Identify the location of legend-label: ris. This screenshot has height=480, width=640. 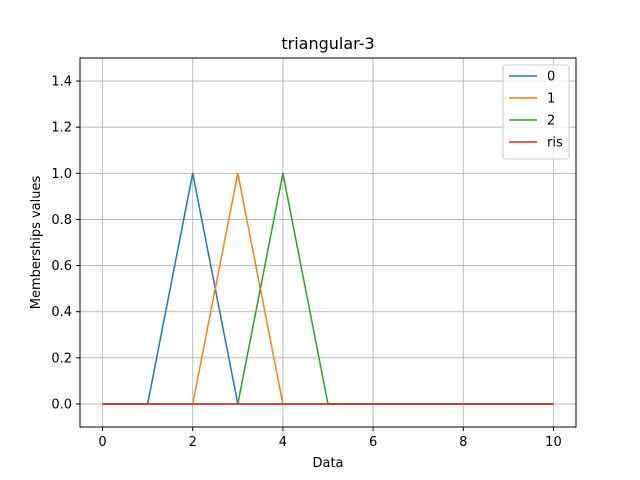
(555, 143).